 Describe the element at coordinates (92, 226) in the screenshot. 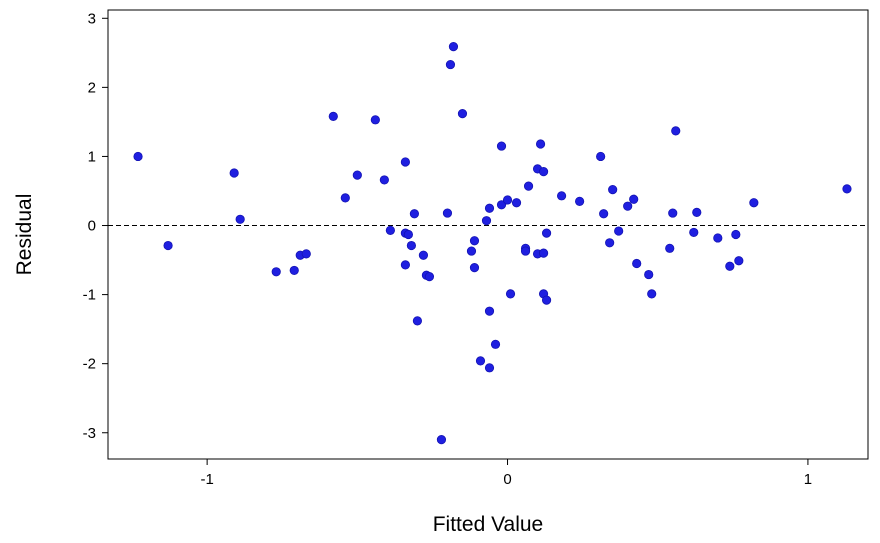

I see `y-tick-label: 0` at that location.